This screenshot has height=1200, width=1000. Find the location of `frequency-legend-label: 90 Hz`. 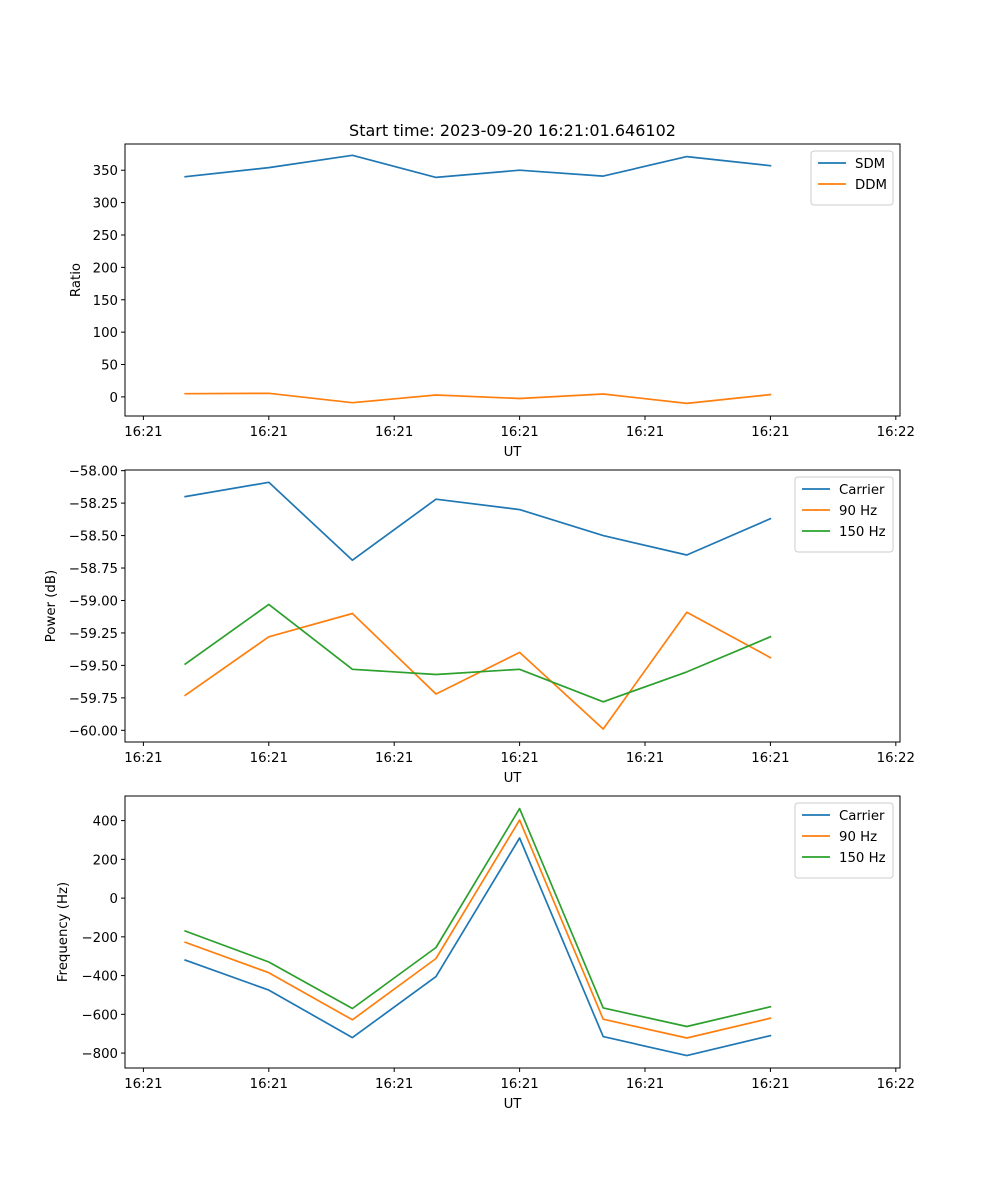

frequency-legend-label: 90 Hz is located at coordinates (858, 837).